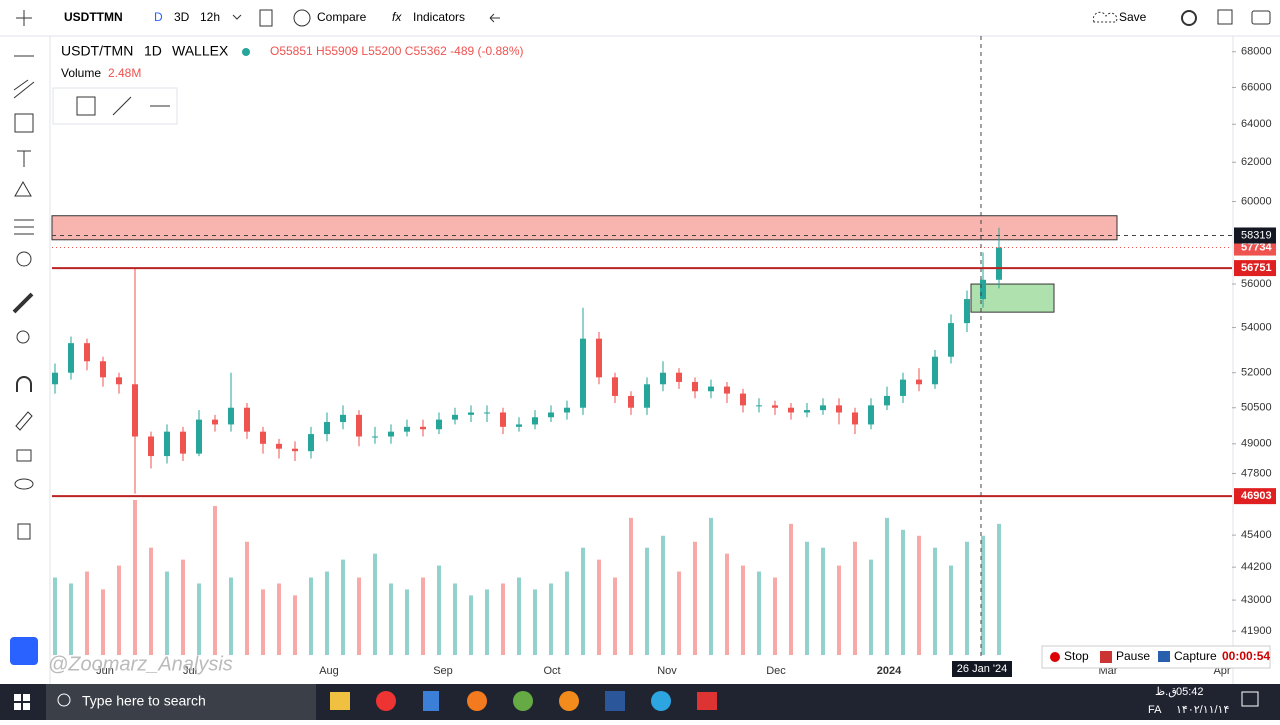 The width and height of the screenshot is (1280, 725). What do you see at coordinates (105, 671) in the screenshot?
I see `x-tick-label: Jun` at bounding box center [105, 671].